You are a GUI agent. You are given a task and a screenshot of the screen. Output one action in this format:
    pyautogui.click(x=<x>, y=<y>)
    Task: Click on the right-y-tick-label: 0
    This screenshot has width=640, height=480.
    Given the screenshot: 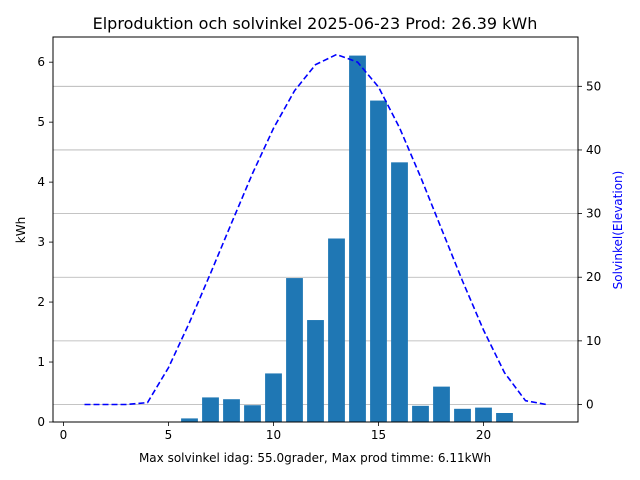 What is the action you would take?
    pyautogui.click(x=590, y=405)
    